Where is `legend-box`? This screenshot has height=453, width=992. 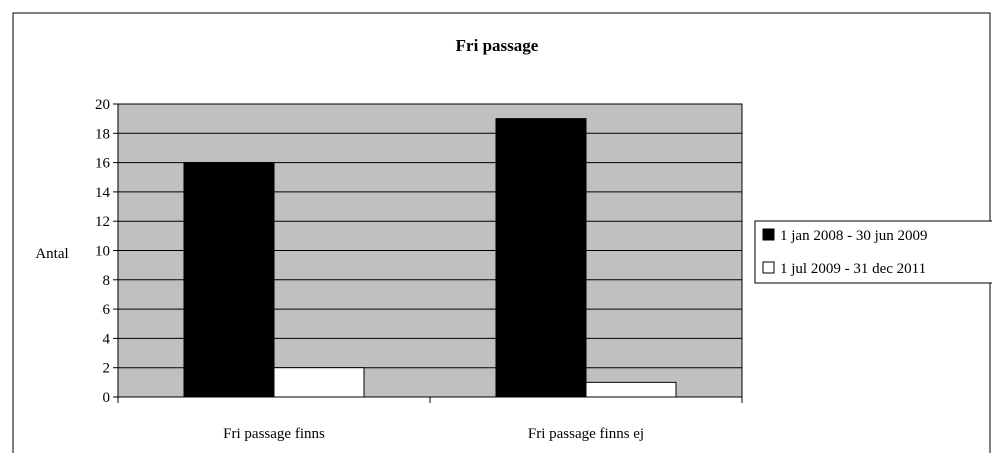 legend-box is located at coordinates (873, 252).